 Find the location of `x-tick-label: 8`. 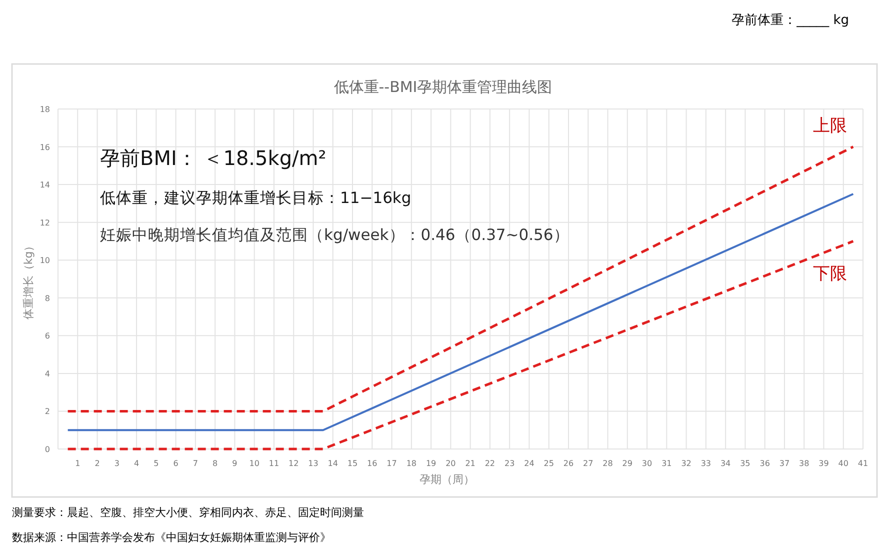

x-tick-label: 8 is located at coordinates (215, 463).